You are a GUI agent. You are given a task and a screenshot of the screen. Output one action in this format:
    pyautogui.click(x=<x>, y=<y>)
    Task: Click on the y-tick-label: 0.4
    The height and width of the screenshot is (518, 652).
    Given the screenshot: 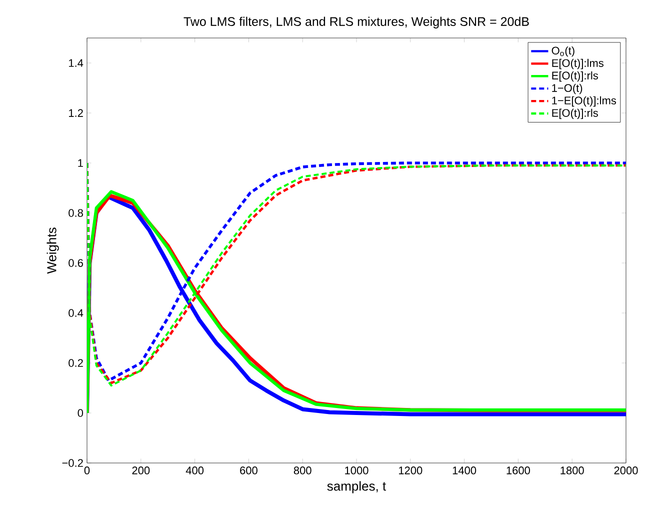 What is the action you would take?
    pyautogui.click(x=76, y=313)
    